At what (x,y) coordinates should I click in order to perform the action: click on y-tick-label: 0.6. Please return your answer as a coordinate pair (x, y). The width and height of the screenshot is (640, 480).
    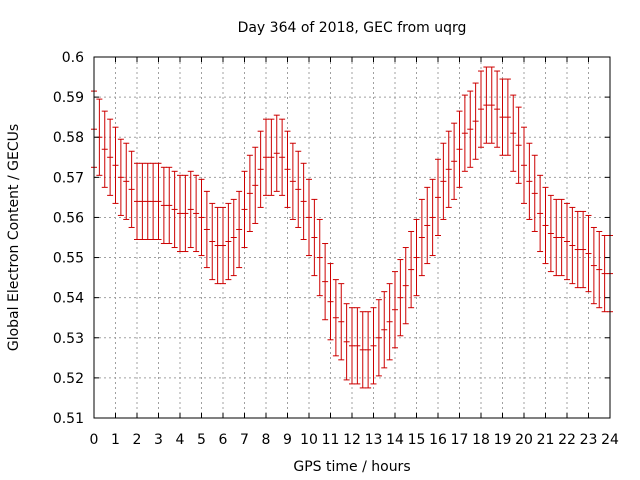
    Looking at the image, I should click on (73, 58).